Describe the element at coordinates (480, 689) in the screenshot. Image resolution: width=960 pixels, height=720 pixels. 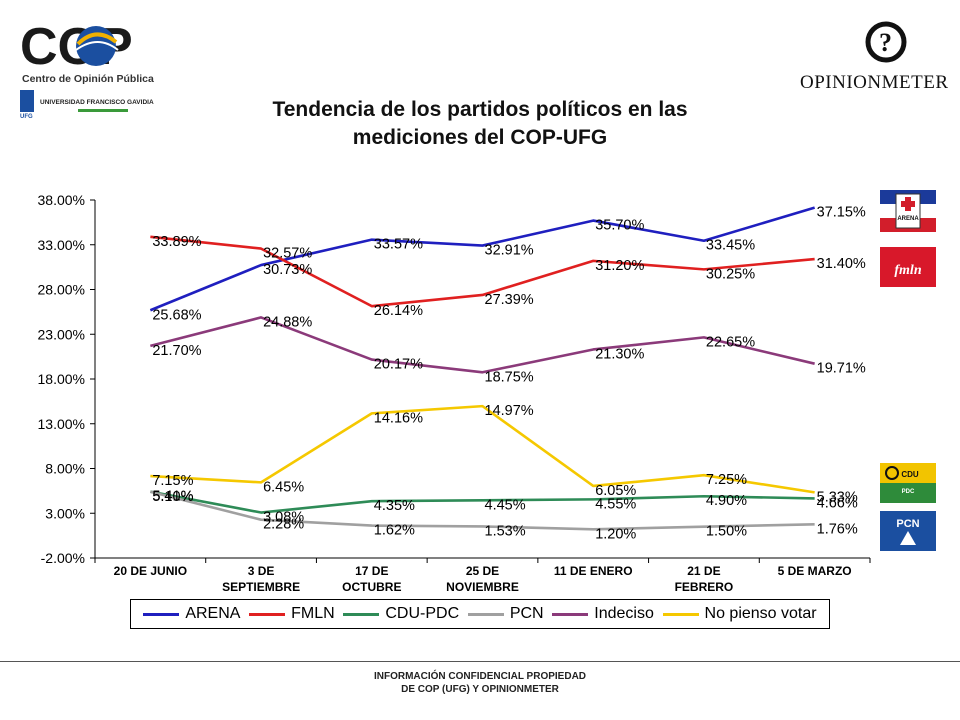
I see `footer-line-2: DE COP (UFG) Y OPINIONMETER` at that location.